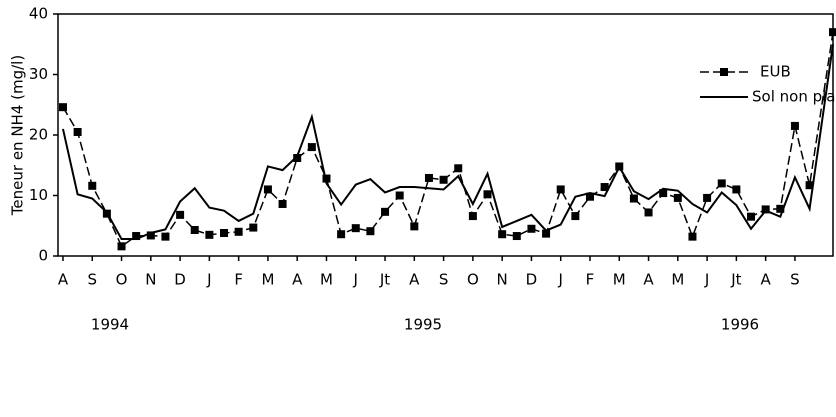  I want to click on legend-marker, so click(724, 72).